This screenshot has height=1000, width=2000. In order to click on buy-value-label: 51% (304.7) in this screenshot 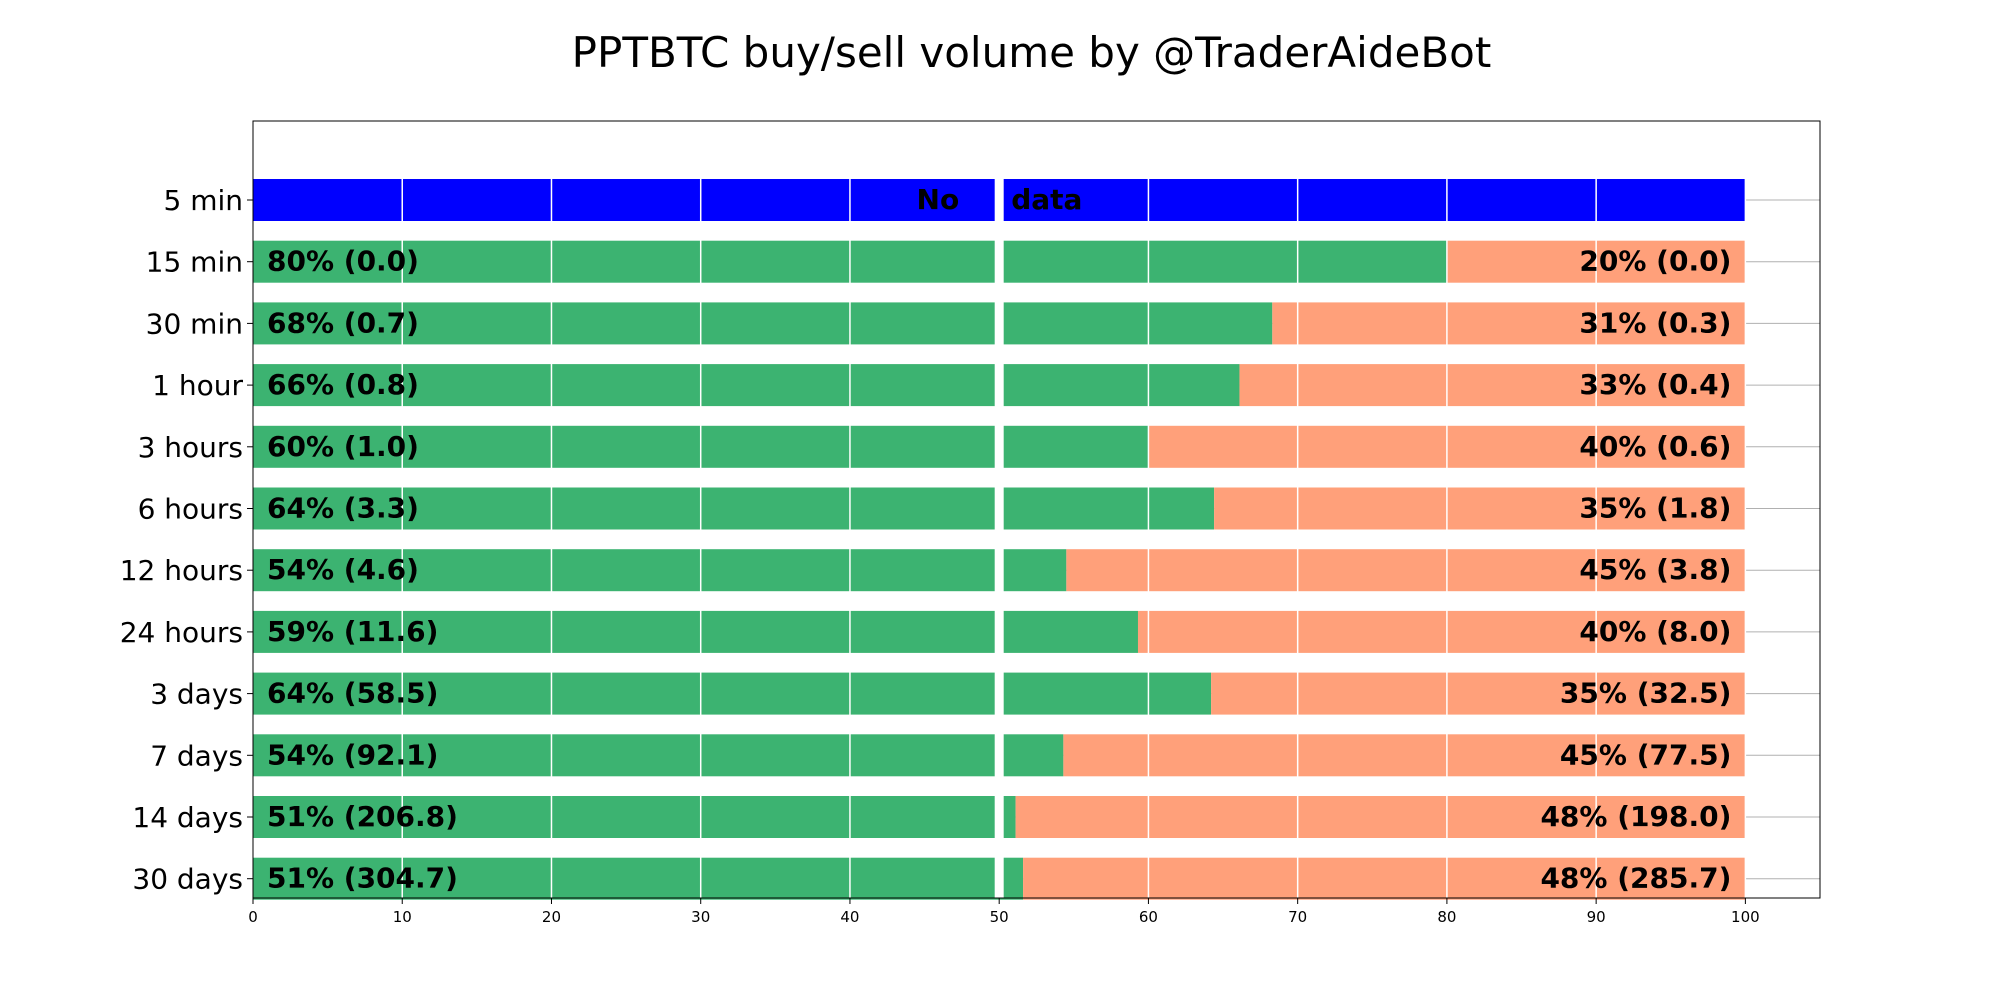, I will do `click(362, 878)`.